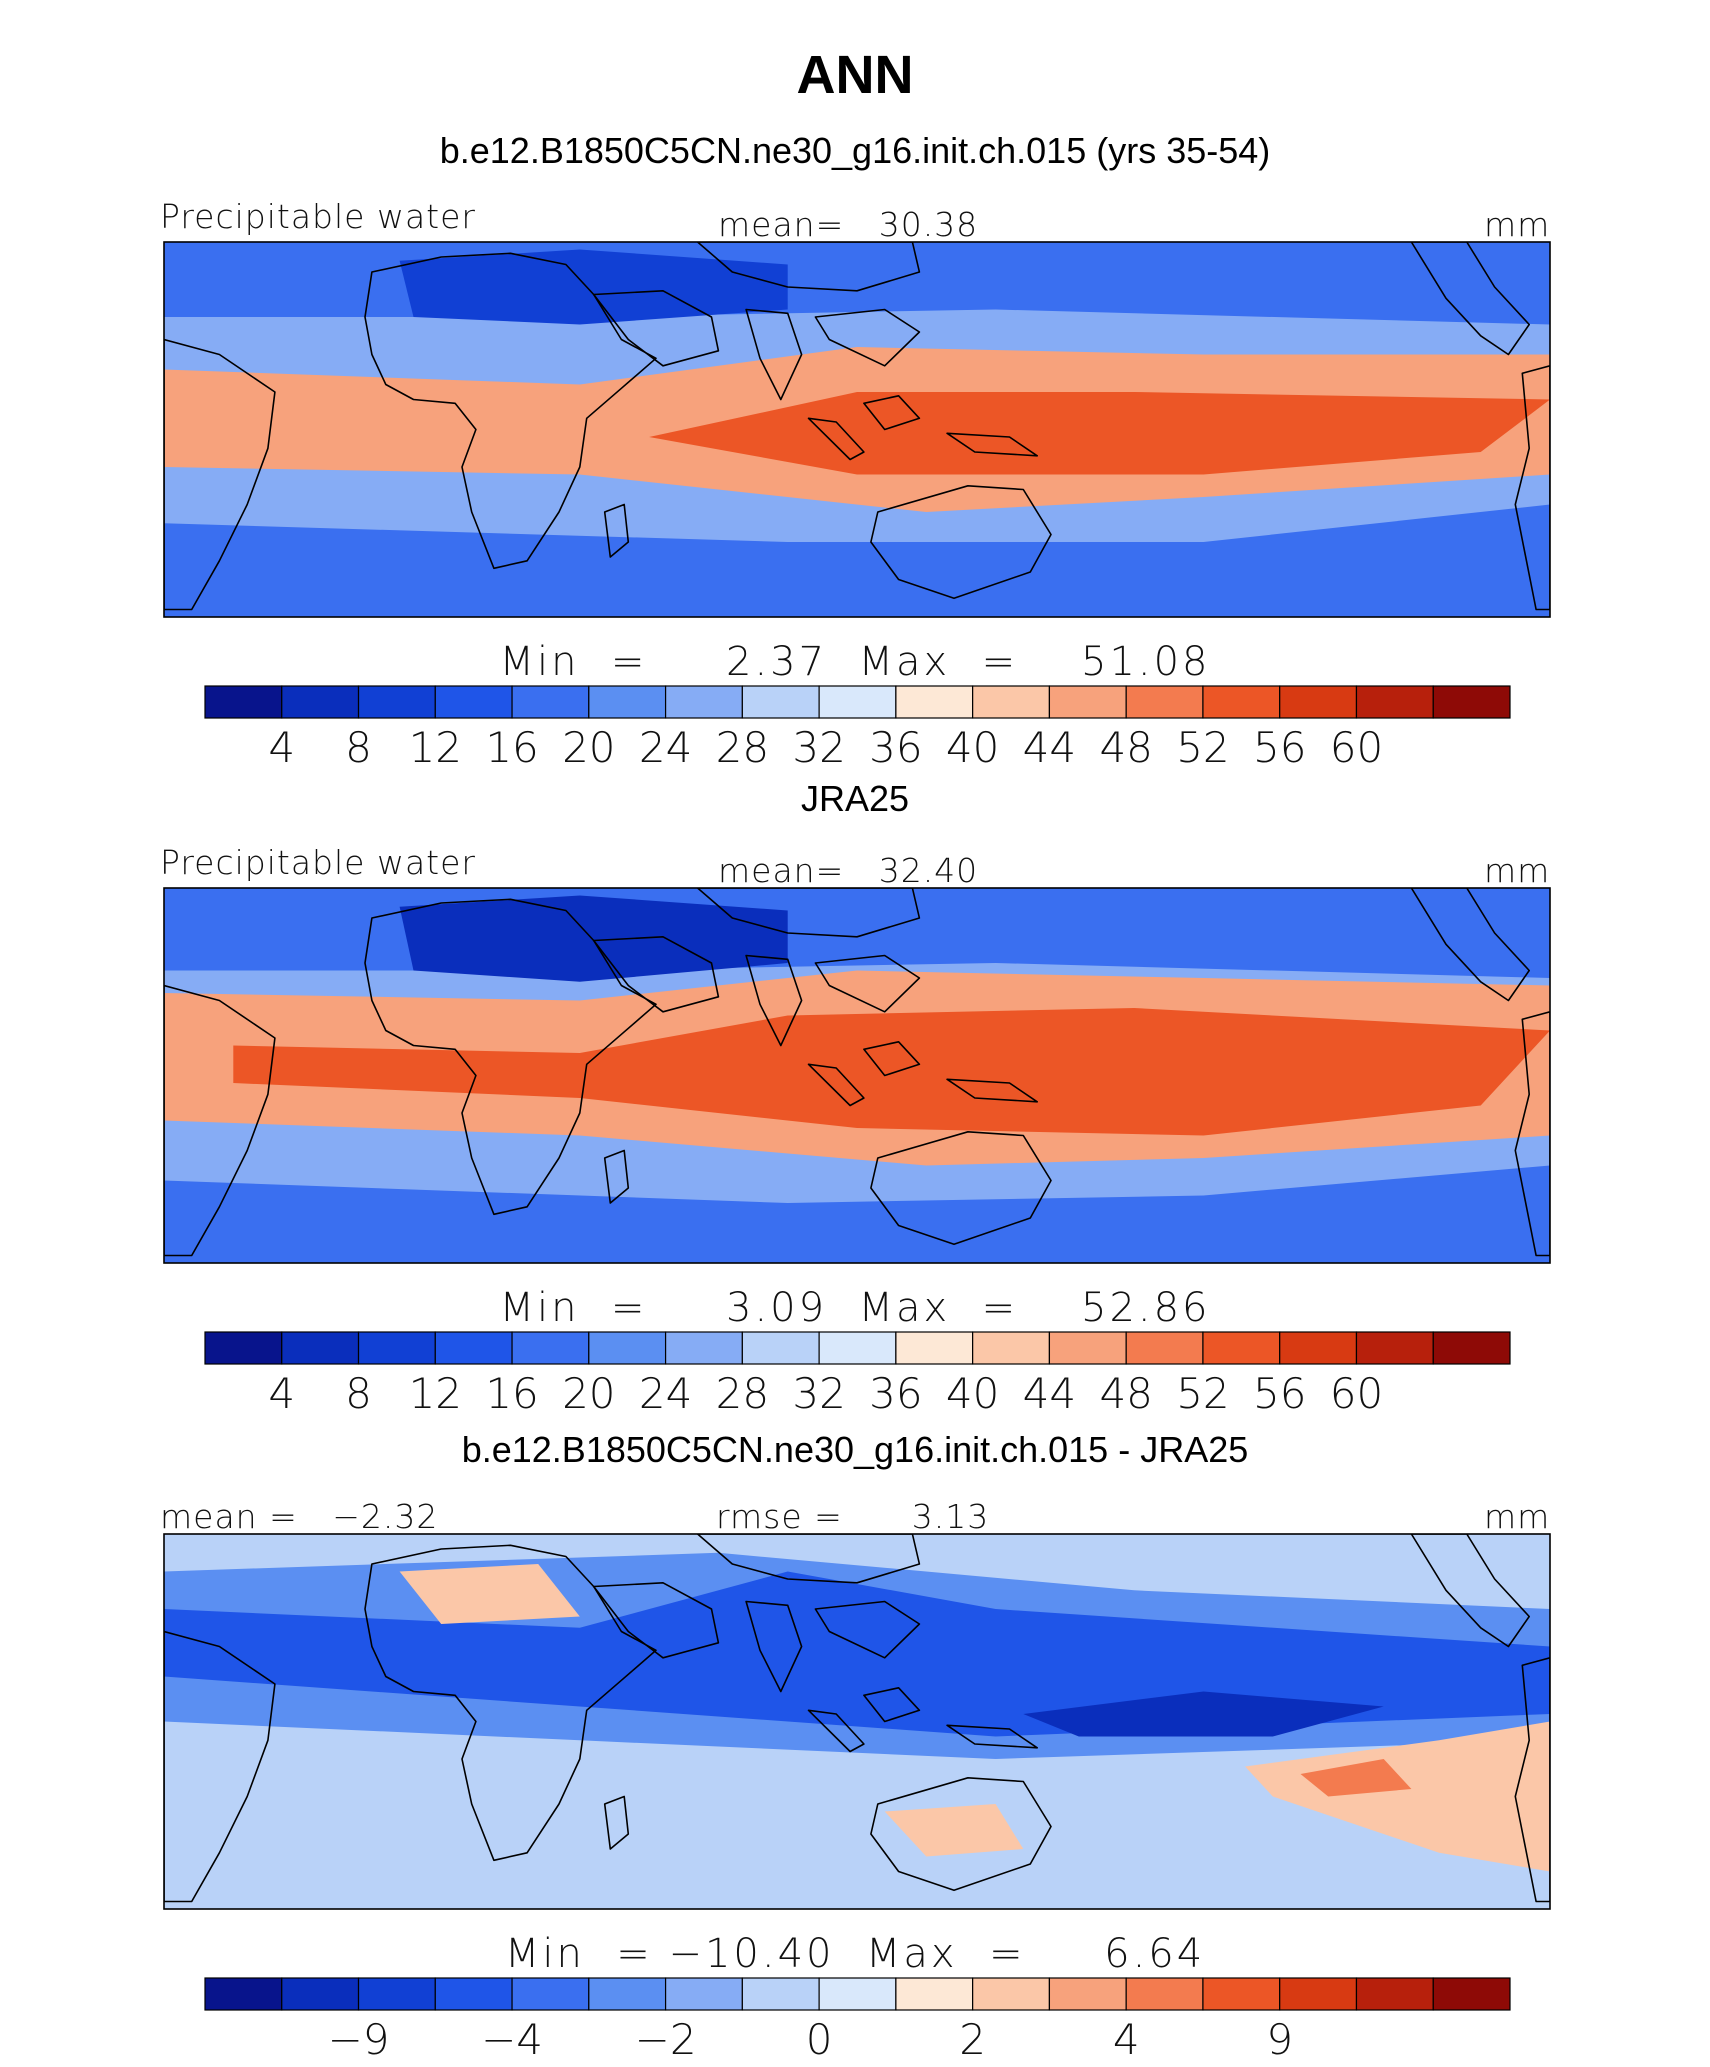 The height and width of the screenshot is (2067, 1710). I want to click on colorbar-tick-label: −9, so click(359, 2039).